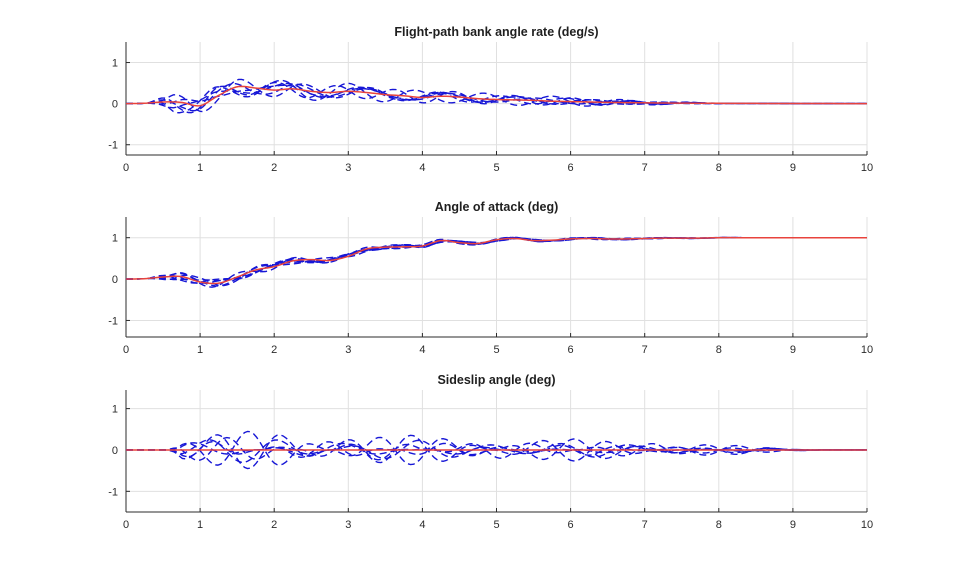  Describe the element at coordinates (496, 380) in the screenshot. I see `subplot-3-title: Sideslip angle (deg)` at that location.